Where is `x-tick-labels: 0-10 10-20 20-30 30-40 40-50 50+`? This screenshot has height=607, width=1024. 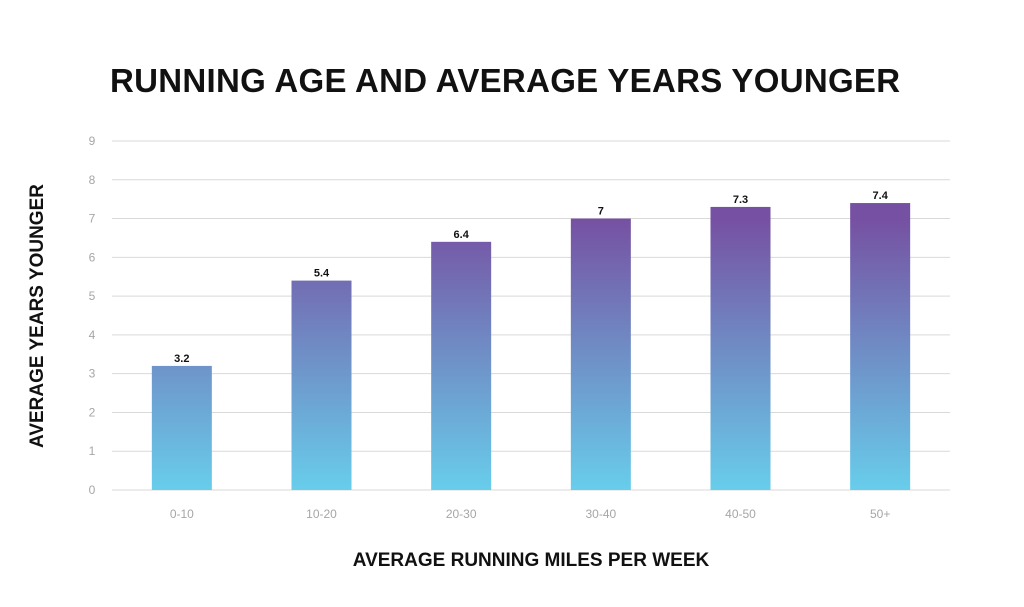
x-tick-labels: 0-10 10-20 20-30 30-40 40-50 50+ is located at coordinates (530, 514).